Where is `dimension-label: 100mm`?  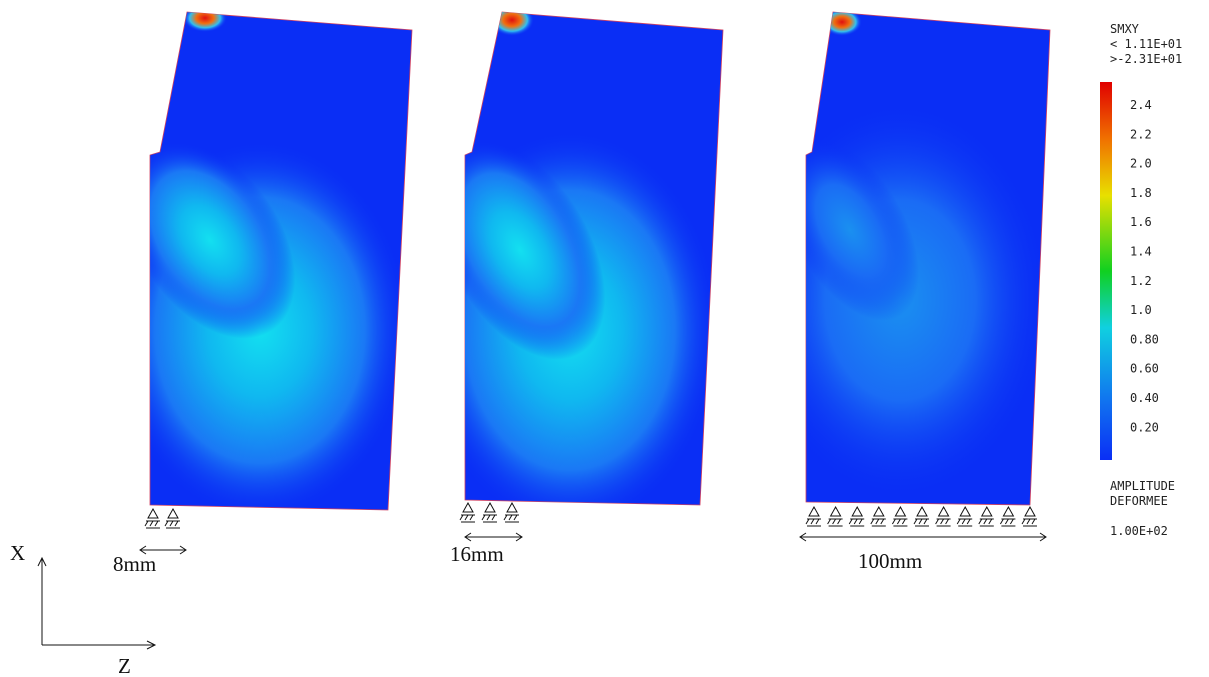
dimension-label: 100mm is located at coordinates (890, 561).